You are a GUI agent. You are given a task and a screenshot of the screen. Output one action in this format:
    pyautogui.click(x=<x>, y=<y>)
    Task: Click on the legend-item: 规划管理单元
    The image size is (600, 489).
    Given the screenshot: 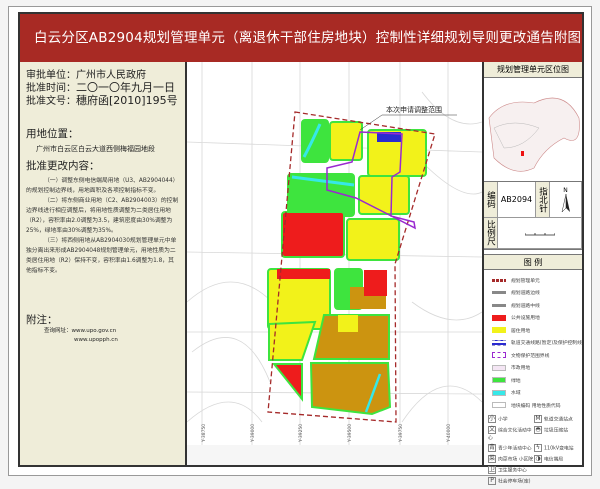 What is the action you would take?
    pyautogui.click(x=537, y=280)
    